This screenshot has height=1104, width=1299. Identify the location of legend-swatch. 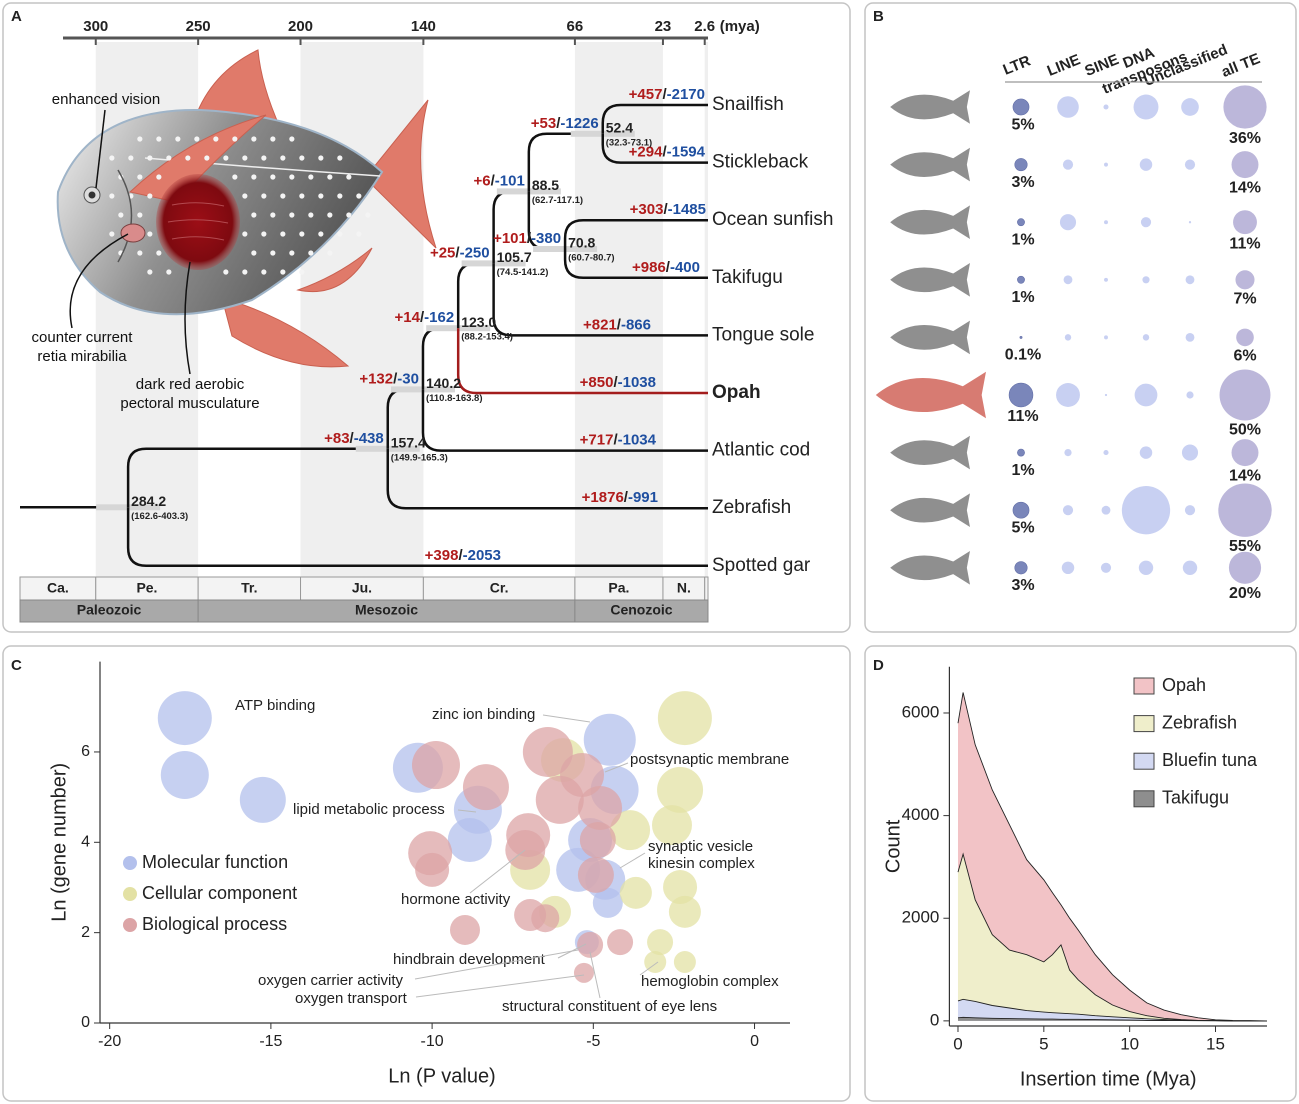
(1144, 724).